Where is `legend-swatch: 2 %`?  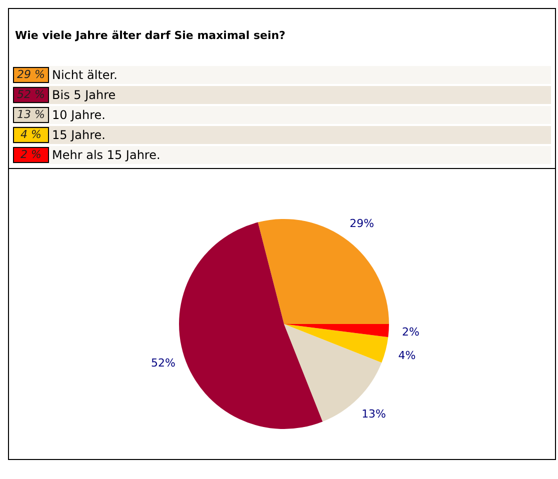
legend-swatch: 2 % is located at coordinates (31, 155).